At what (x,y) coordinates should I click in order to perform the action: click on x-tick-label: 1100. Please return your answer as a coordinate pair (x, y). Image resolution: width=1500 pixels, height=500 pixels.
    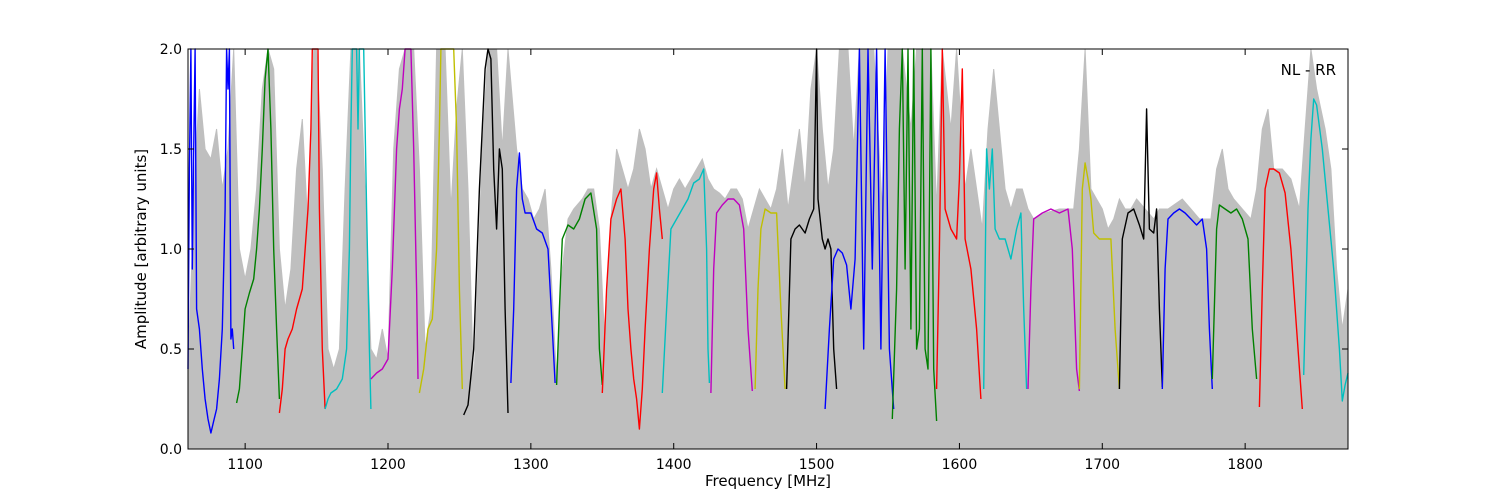
    Looking at the image, I should click on (245, 465).